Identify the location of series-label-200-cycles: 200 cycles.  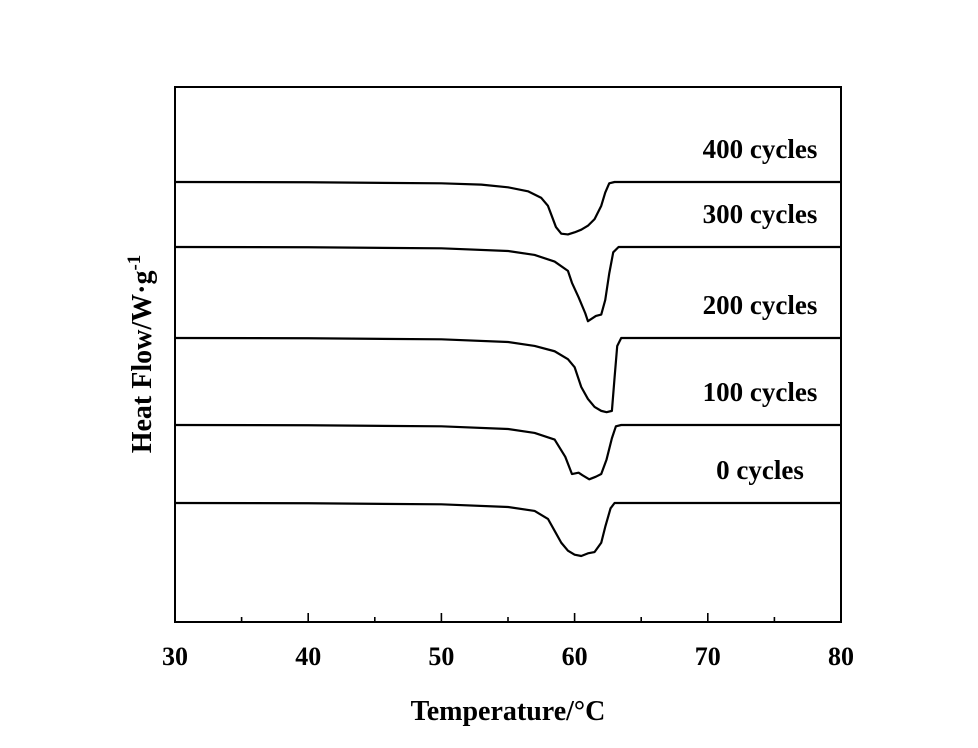
(760, 305).